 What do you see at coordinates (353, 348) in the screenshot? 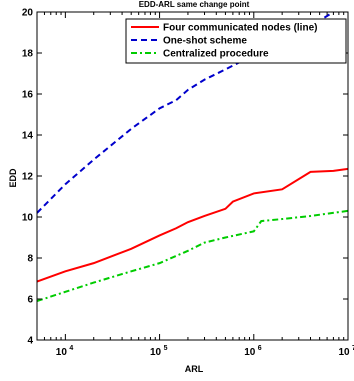
I see `x-tick-exponent: 7` at bounding box center [353, 348].